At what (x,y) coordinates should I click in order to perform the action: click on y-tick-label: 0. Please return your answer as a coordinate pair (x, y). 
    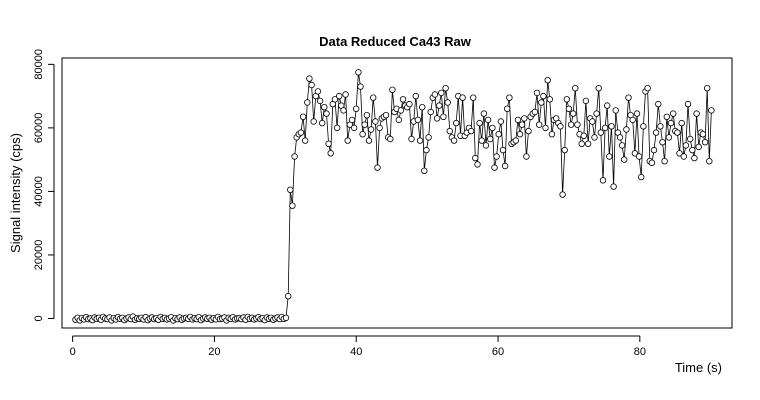
    Looking at the image, I should click on (39, 318).